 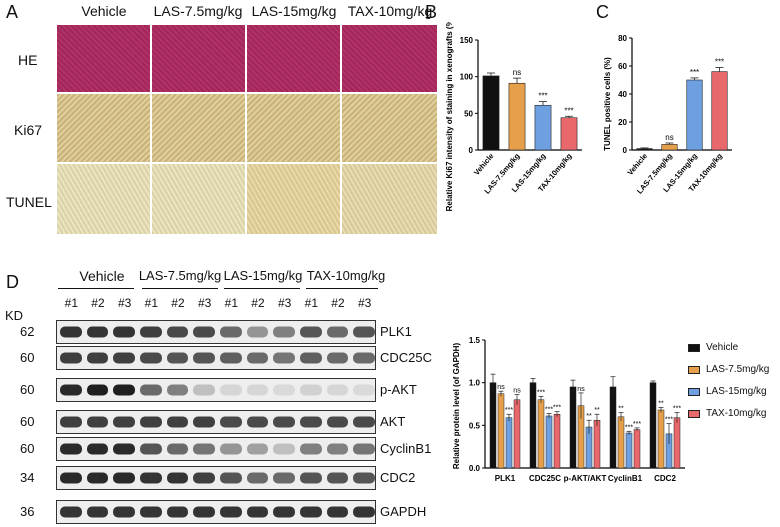 What do you see at coordinates (216, 449) in the screenshot?
I see `wb-blot-cyclinb1` at bounding box center [216, 449].